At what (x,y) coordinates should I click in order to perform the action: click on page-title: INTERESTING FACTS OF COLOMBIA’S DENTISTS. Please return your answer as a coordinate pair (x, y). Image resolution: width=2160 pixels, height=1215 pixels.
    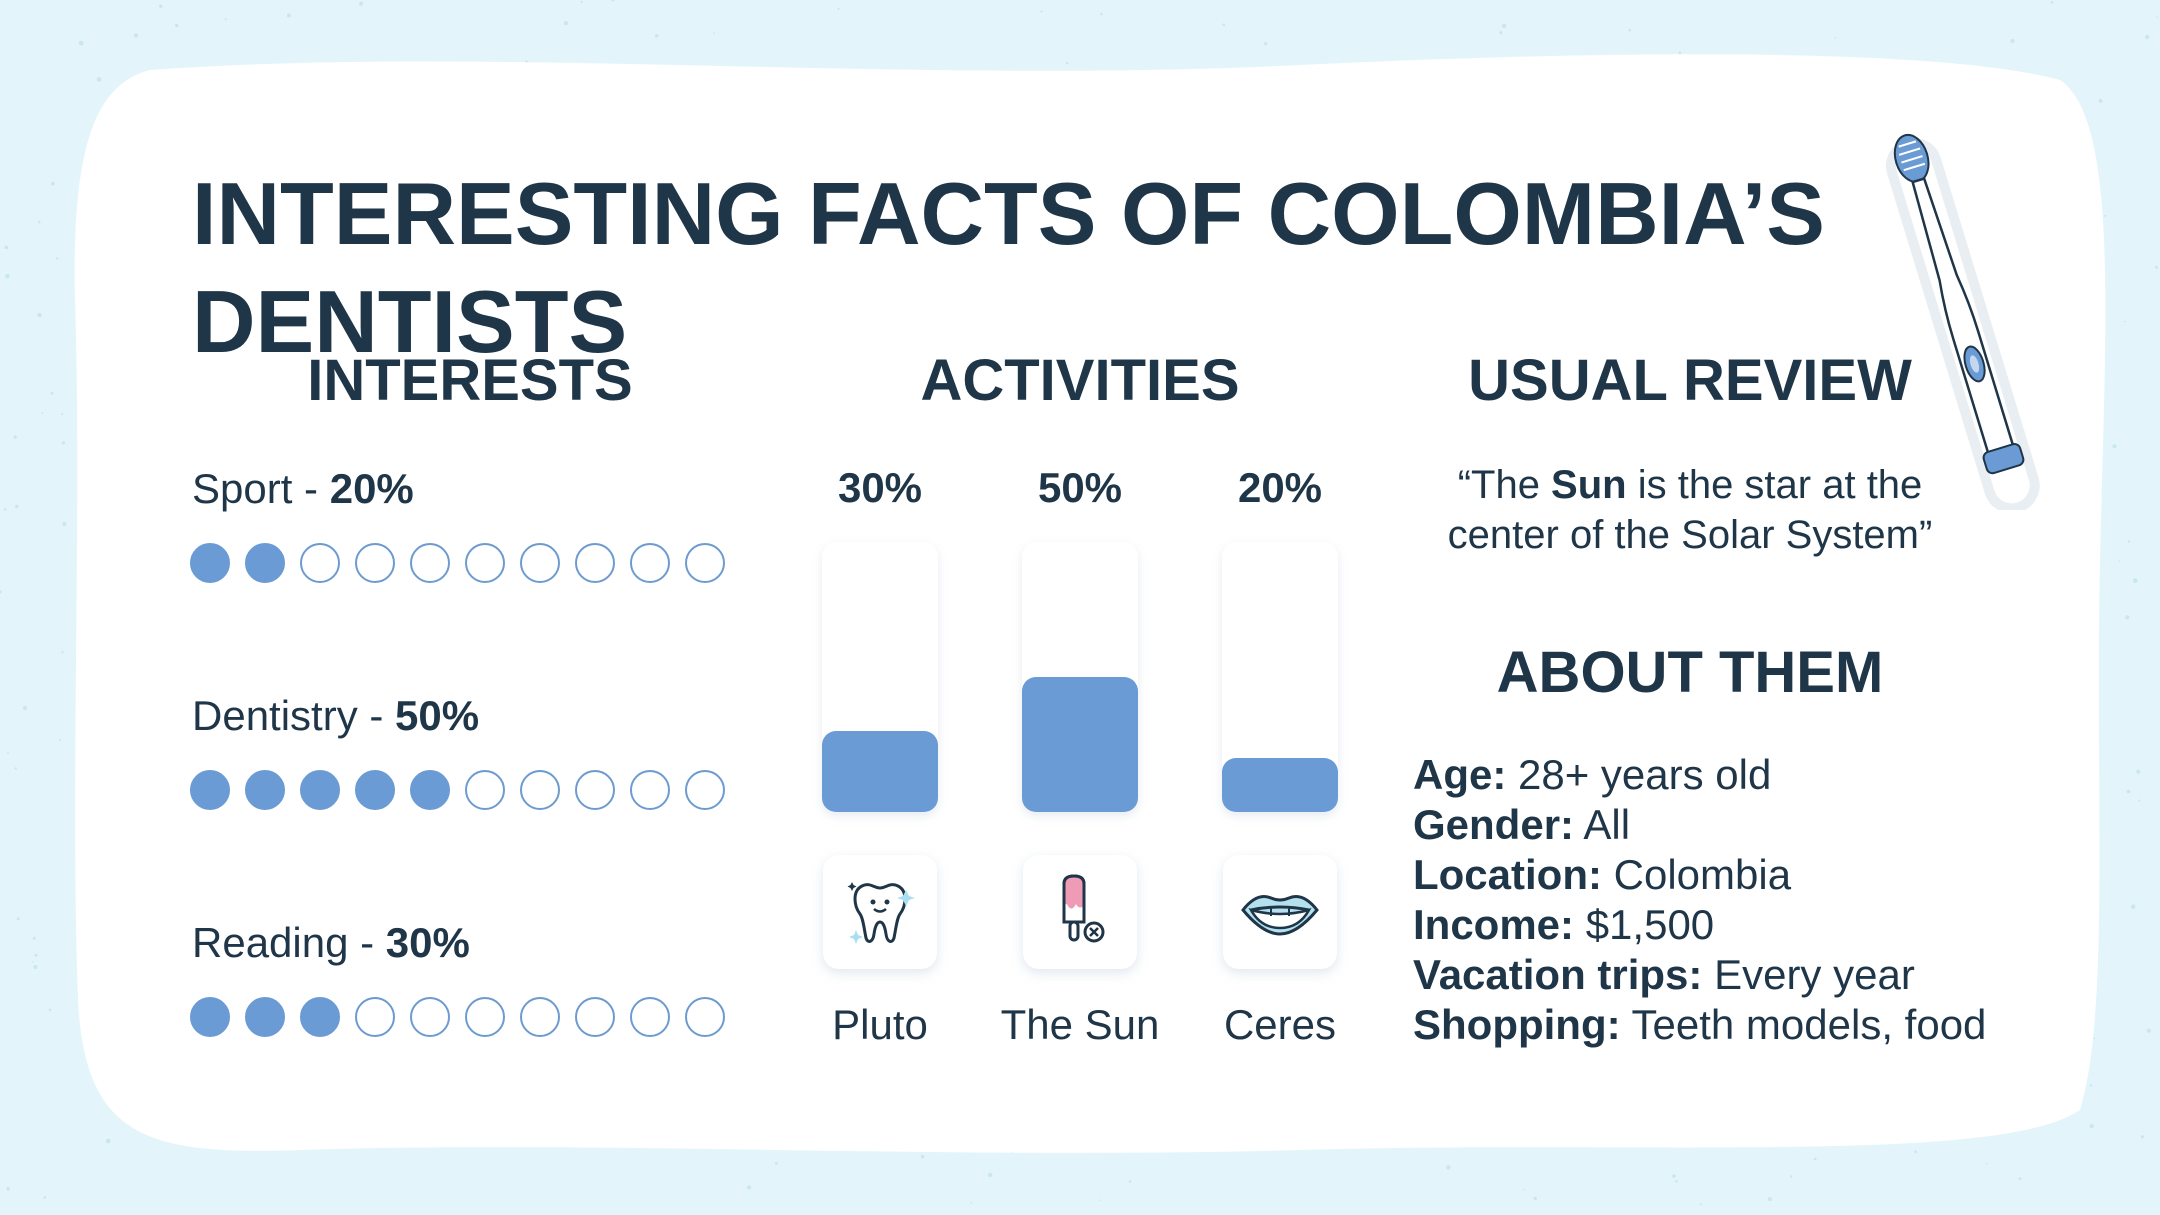
    Looking at the image, I should click on (1008, 267).